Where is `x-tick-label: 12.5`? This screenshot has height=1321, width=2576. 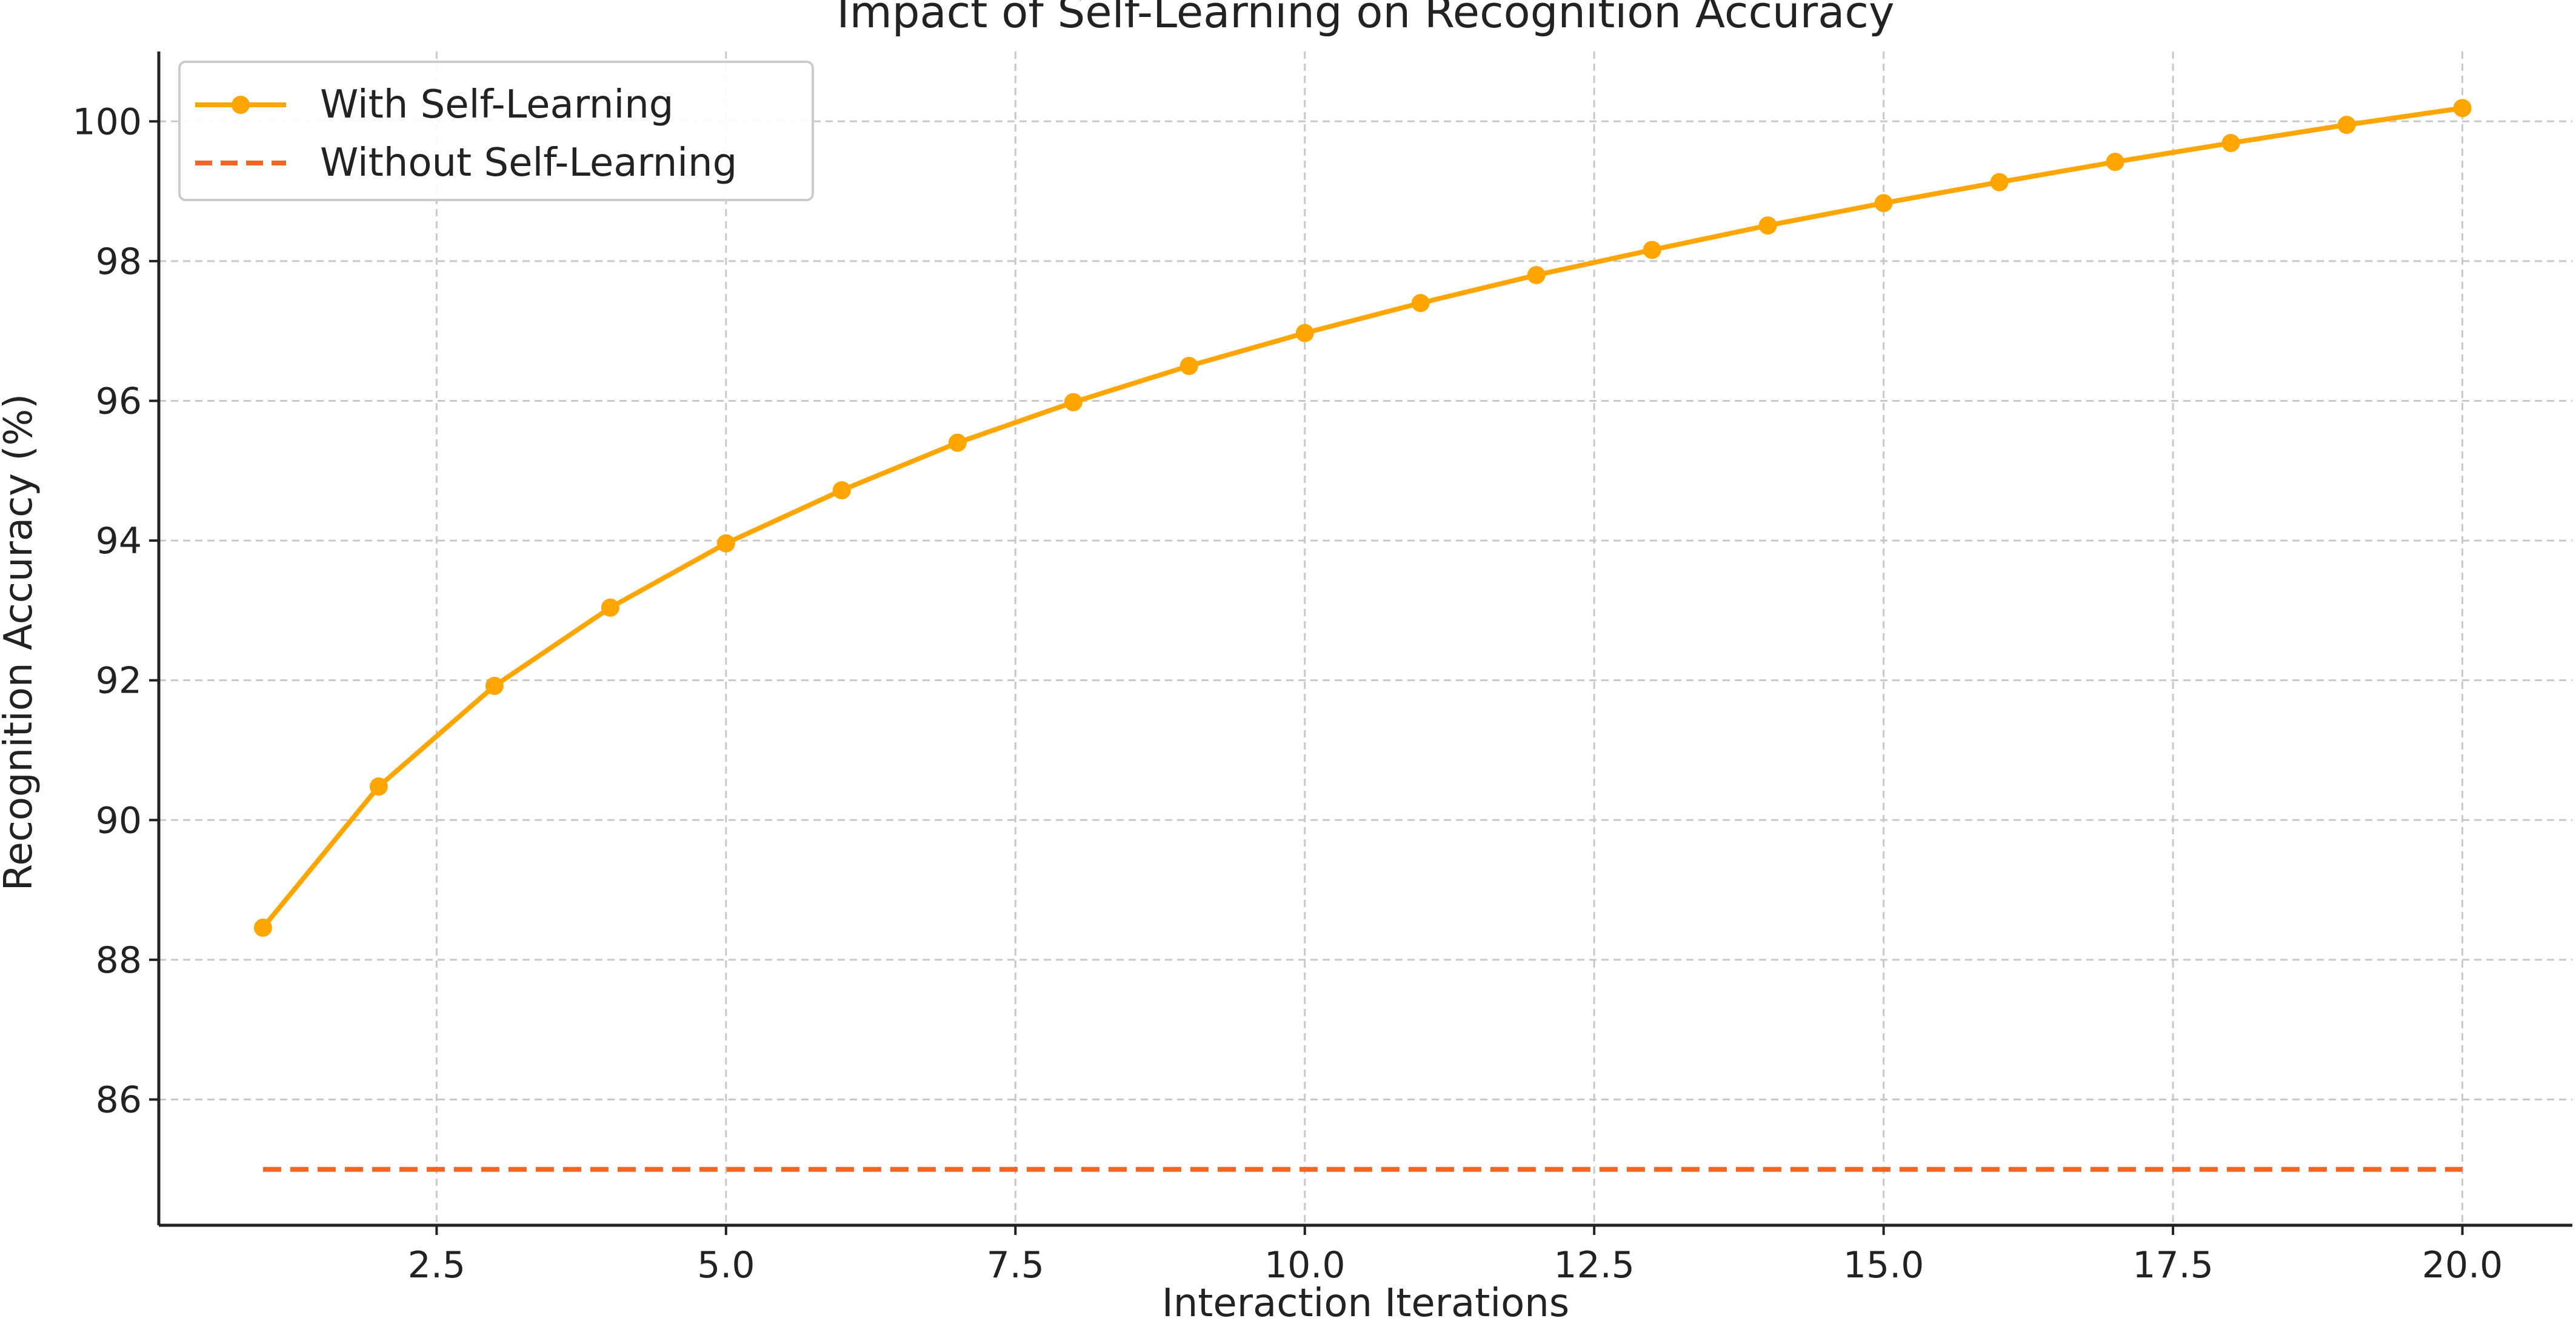 x-tick-label: 12.5 is located at coordinates (1594, 1265).